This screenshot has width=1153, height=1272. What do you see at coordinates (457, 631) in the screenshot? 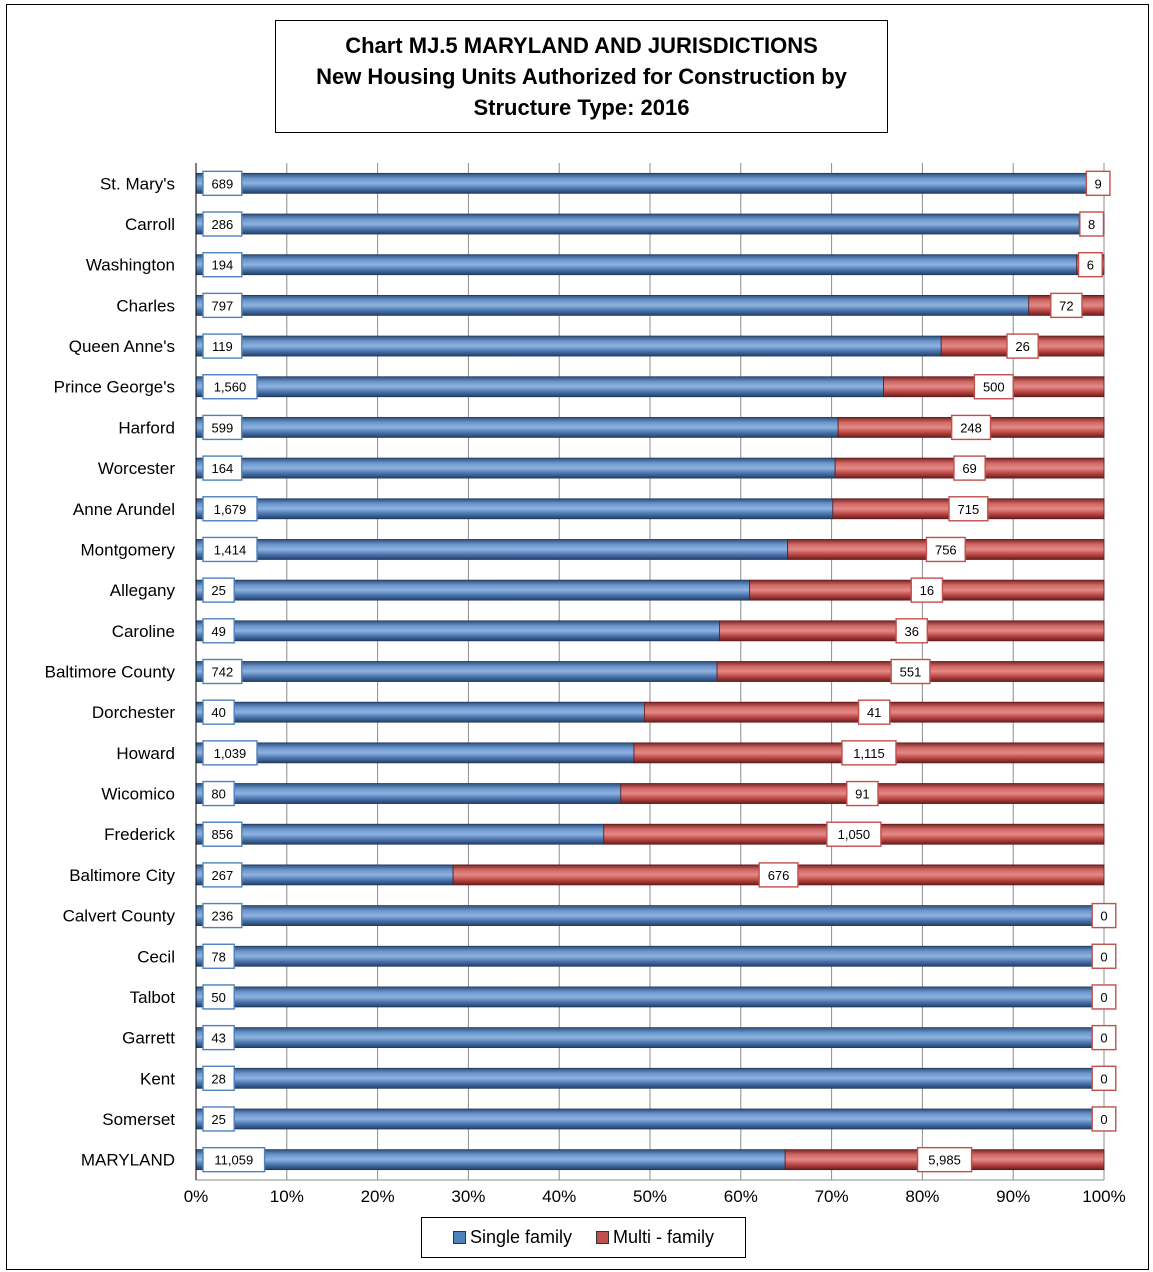
I see `bar-single-family-caroline` at bounding box center [457, 631].